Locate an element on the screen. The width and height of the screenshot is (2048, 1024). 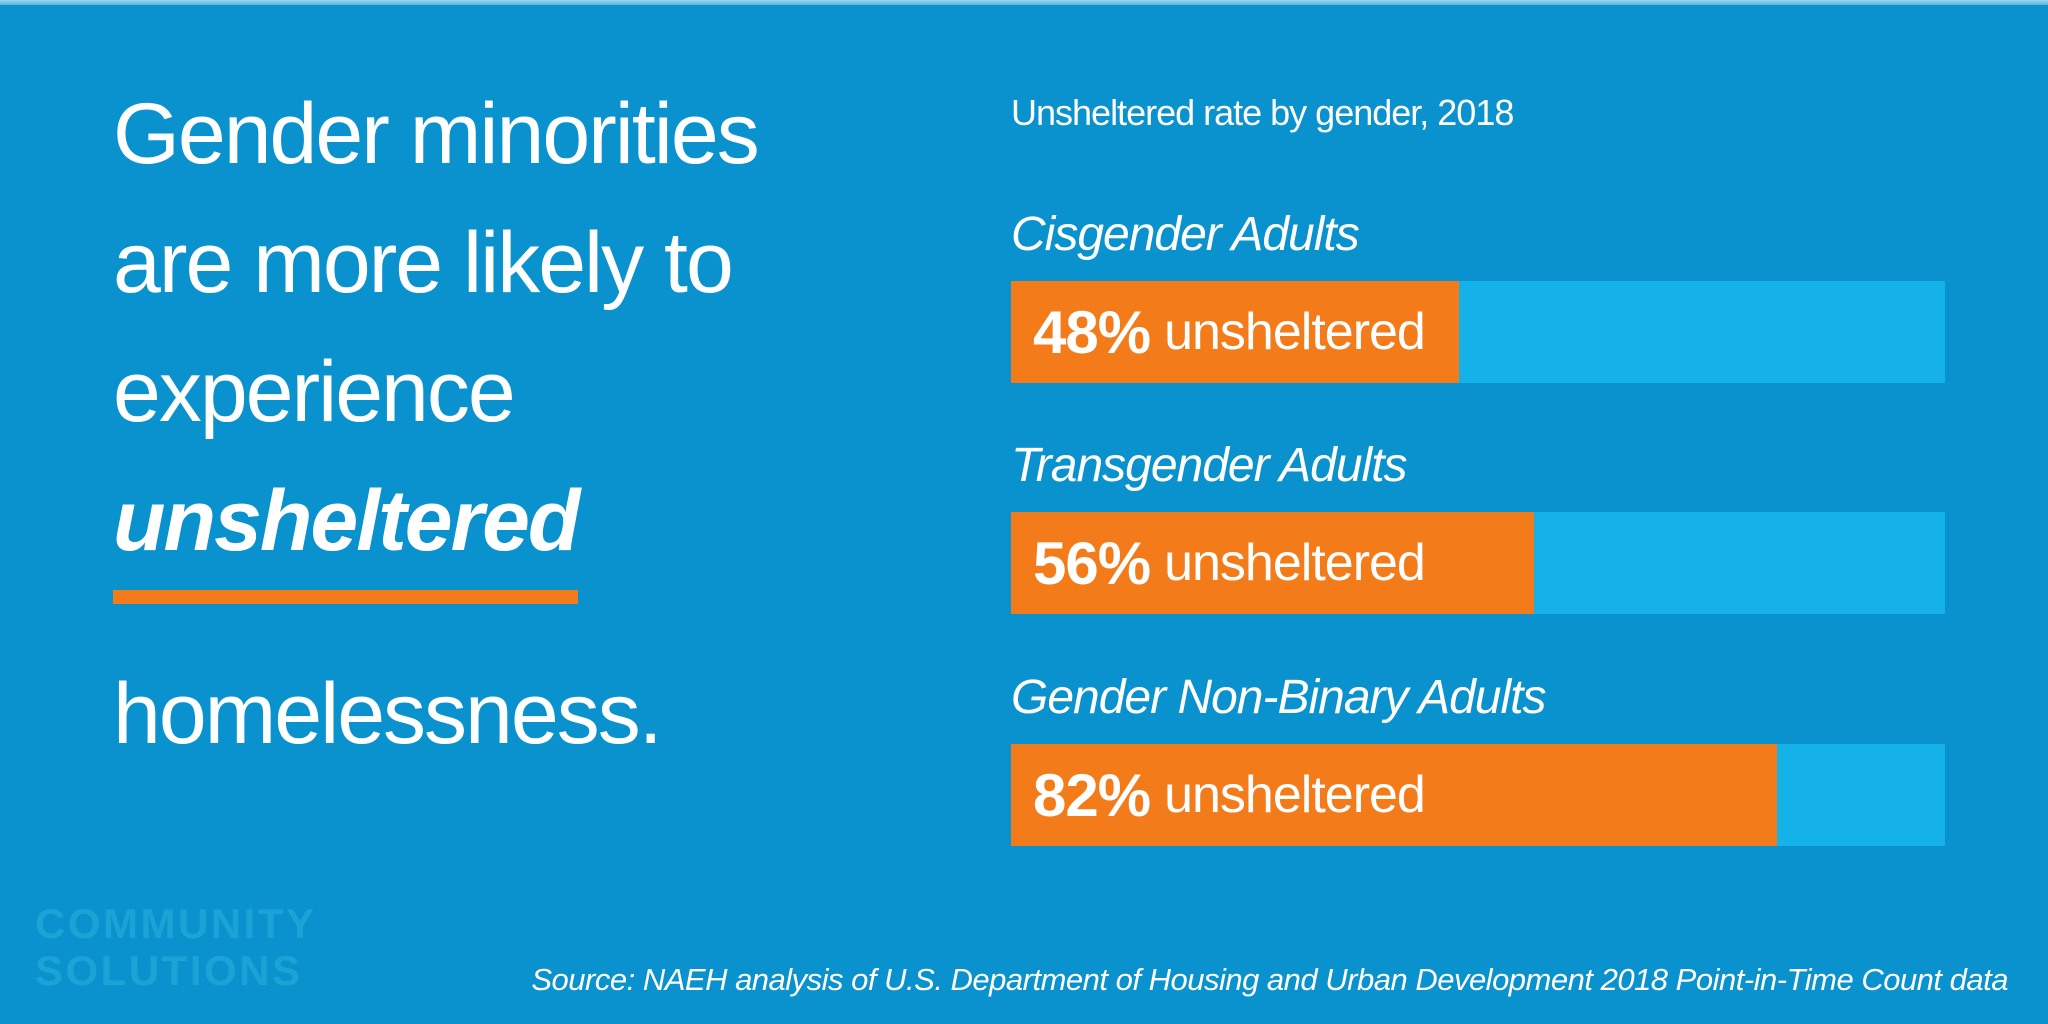
bar-percent-value: 56% is located at coordinates (1092, 563).